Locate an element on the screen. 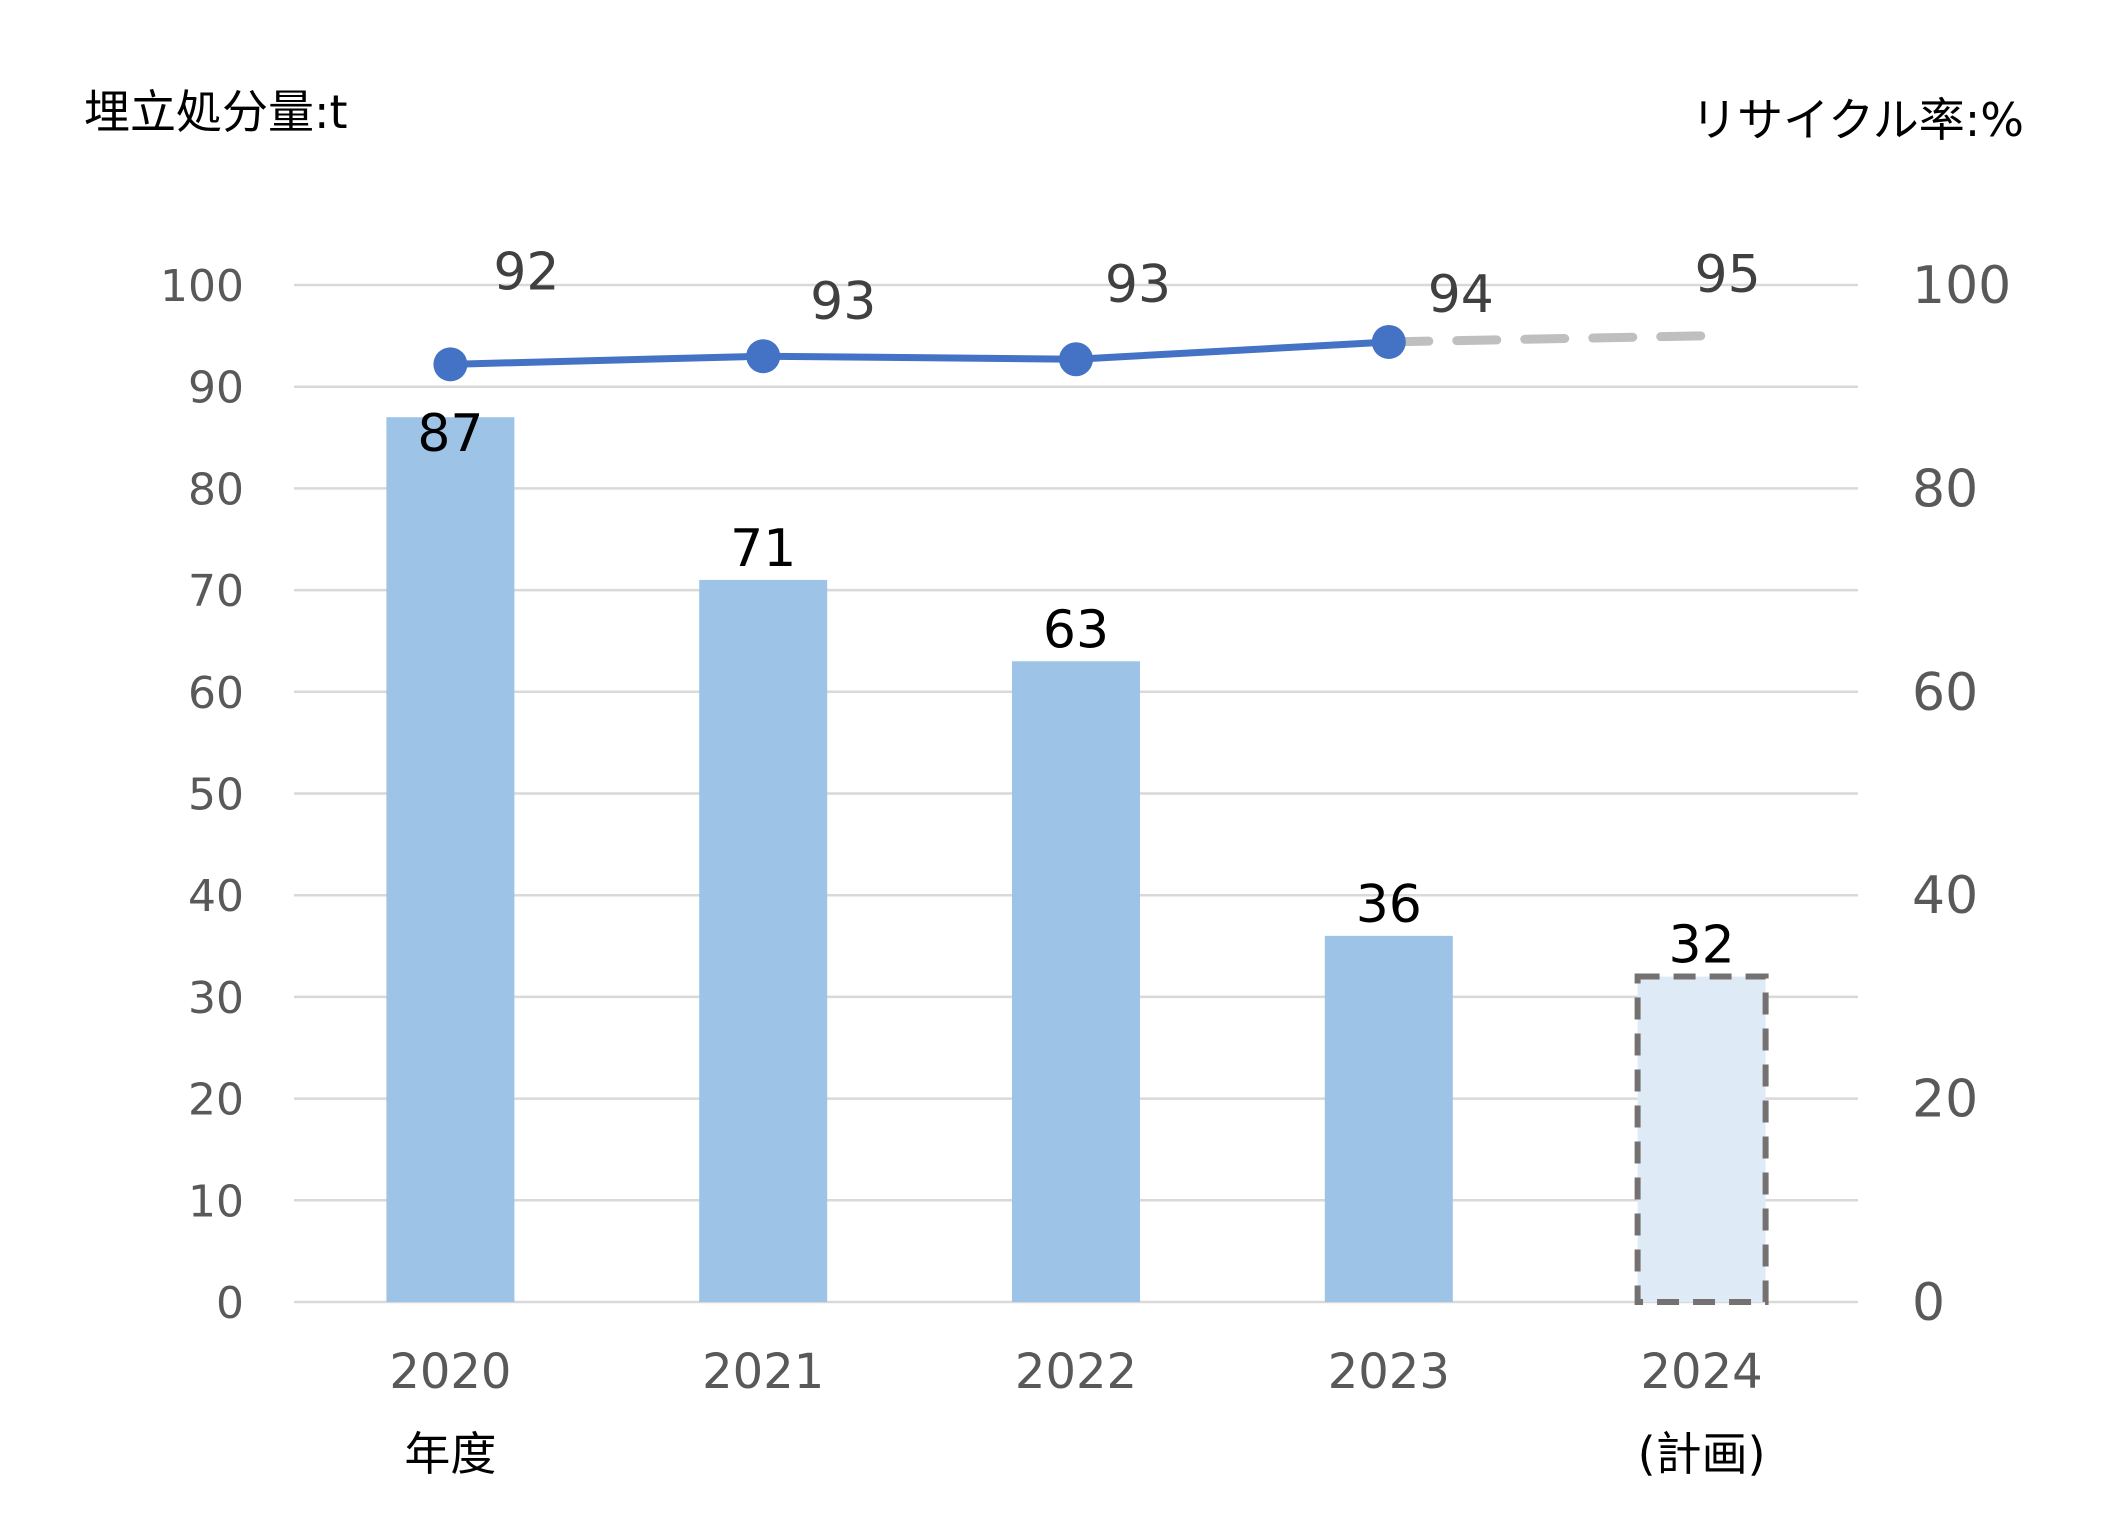  right-axis-ticks: 0 20 40 60 80 100 is located at coordinates (1961, 794).